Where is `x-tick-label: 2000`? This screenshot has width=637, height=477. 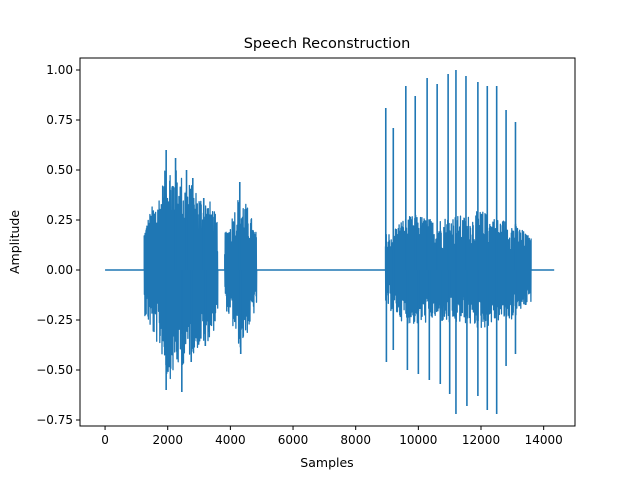 x-tick-label: 2000 is located at coordinates (167, 440).